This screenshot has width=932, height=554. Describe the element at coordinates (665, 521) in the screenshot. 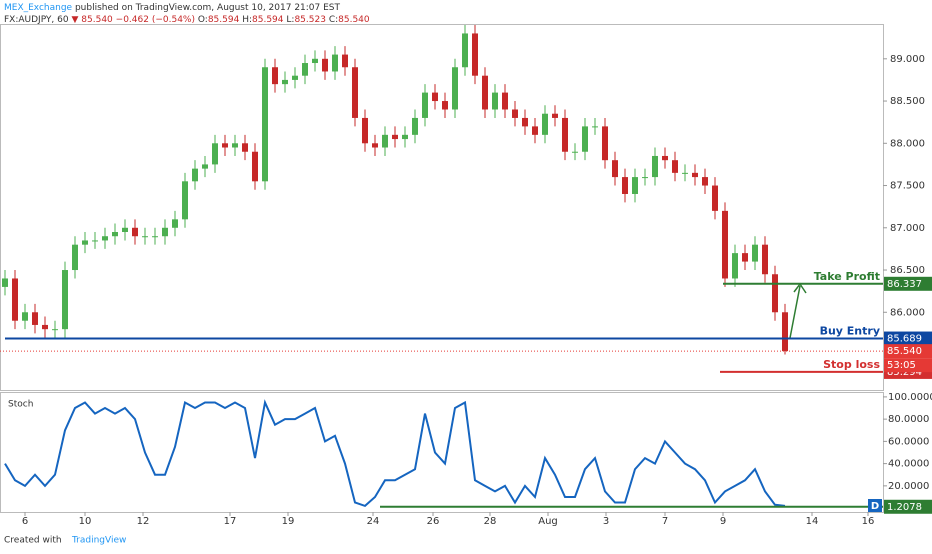

I see `x-tick-label: 7` at that location.